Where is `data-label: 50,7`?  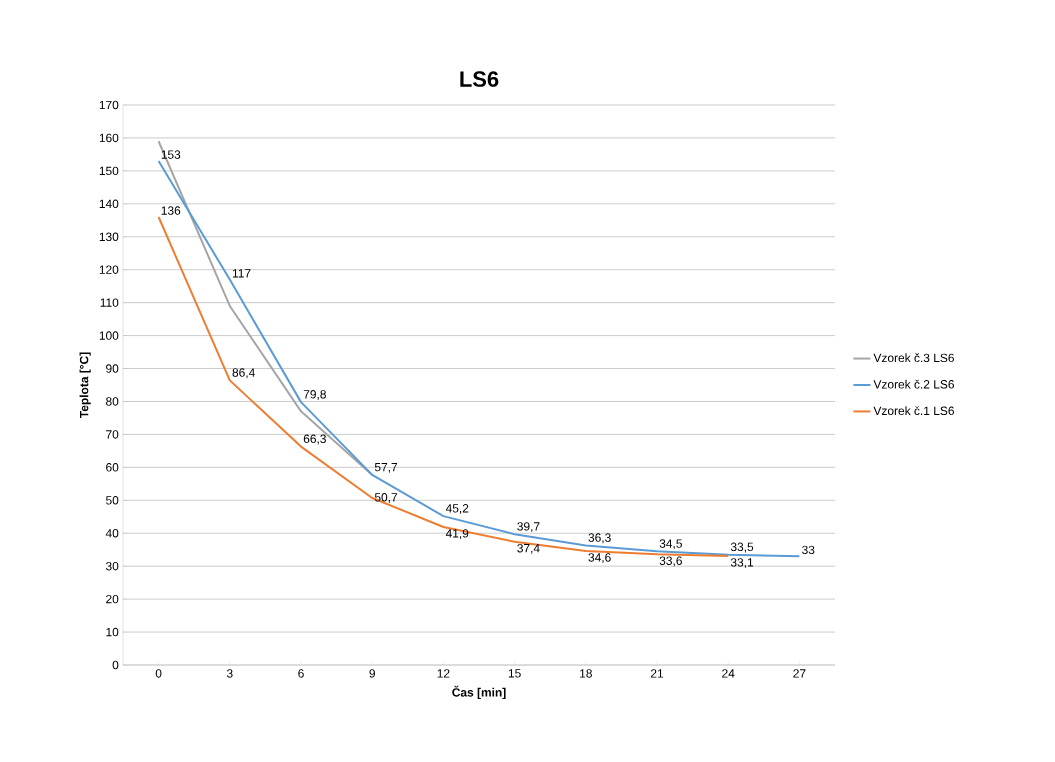
data-label: 50,7 is located at coordinates (386, 498).